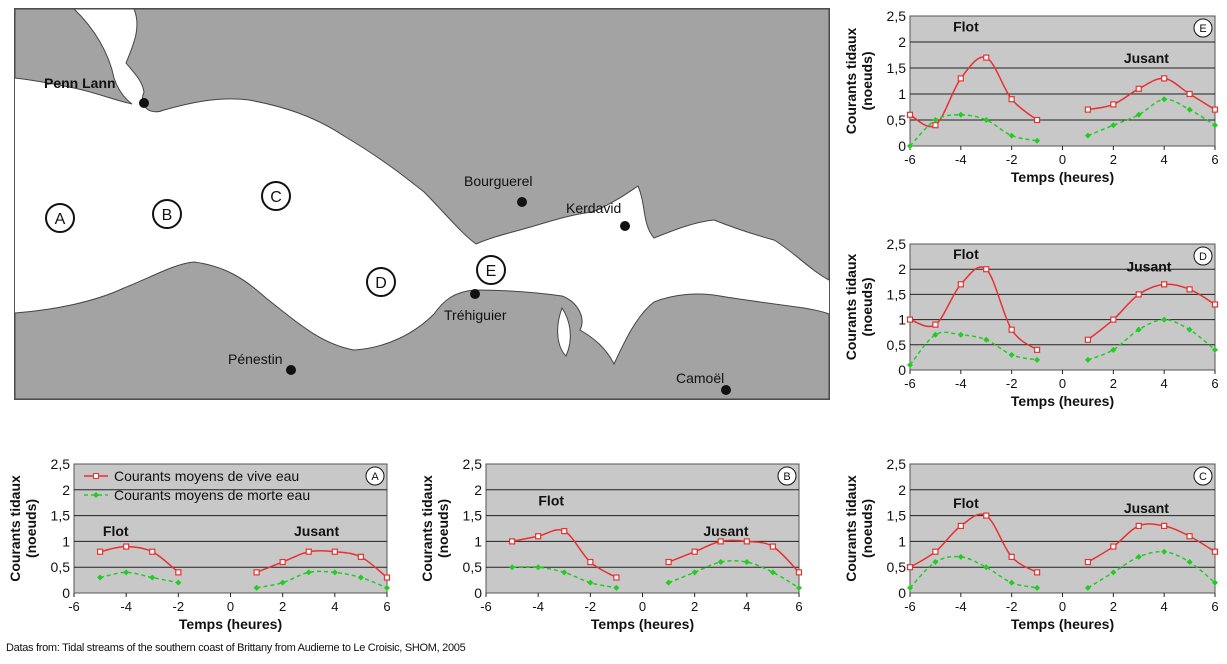  I want to click on zone-badge-label-a: A, so click(375, 477).